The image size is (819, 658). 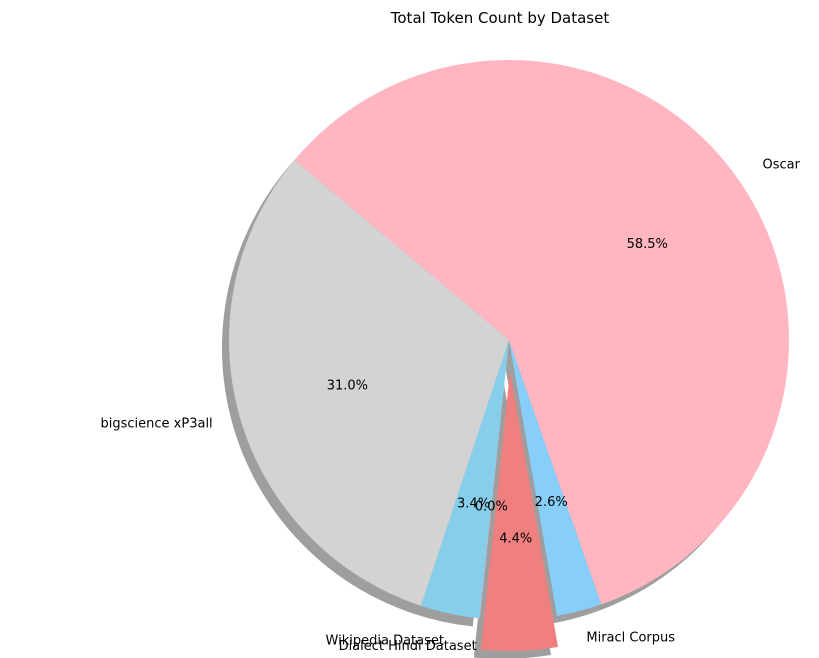 I want to click on pct-label-bigscience-xp3all: 31.0%, so click(x=347, y=385).